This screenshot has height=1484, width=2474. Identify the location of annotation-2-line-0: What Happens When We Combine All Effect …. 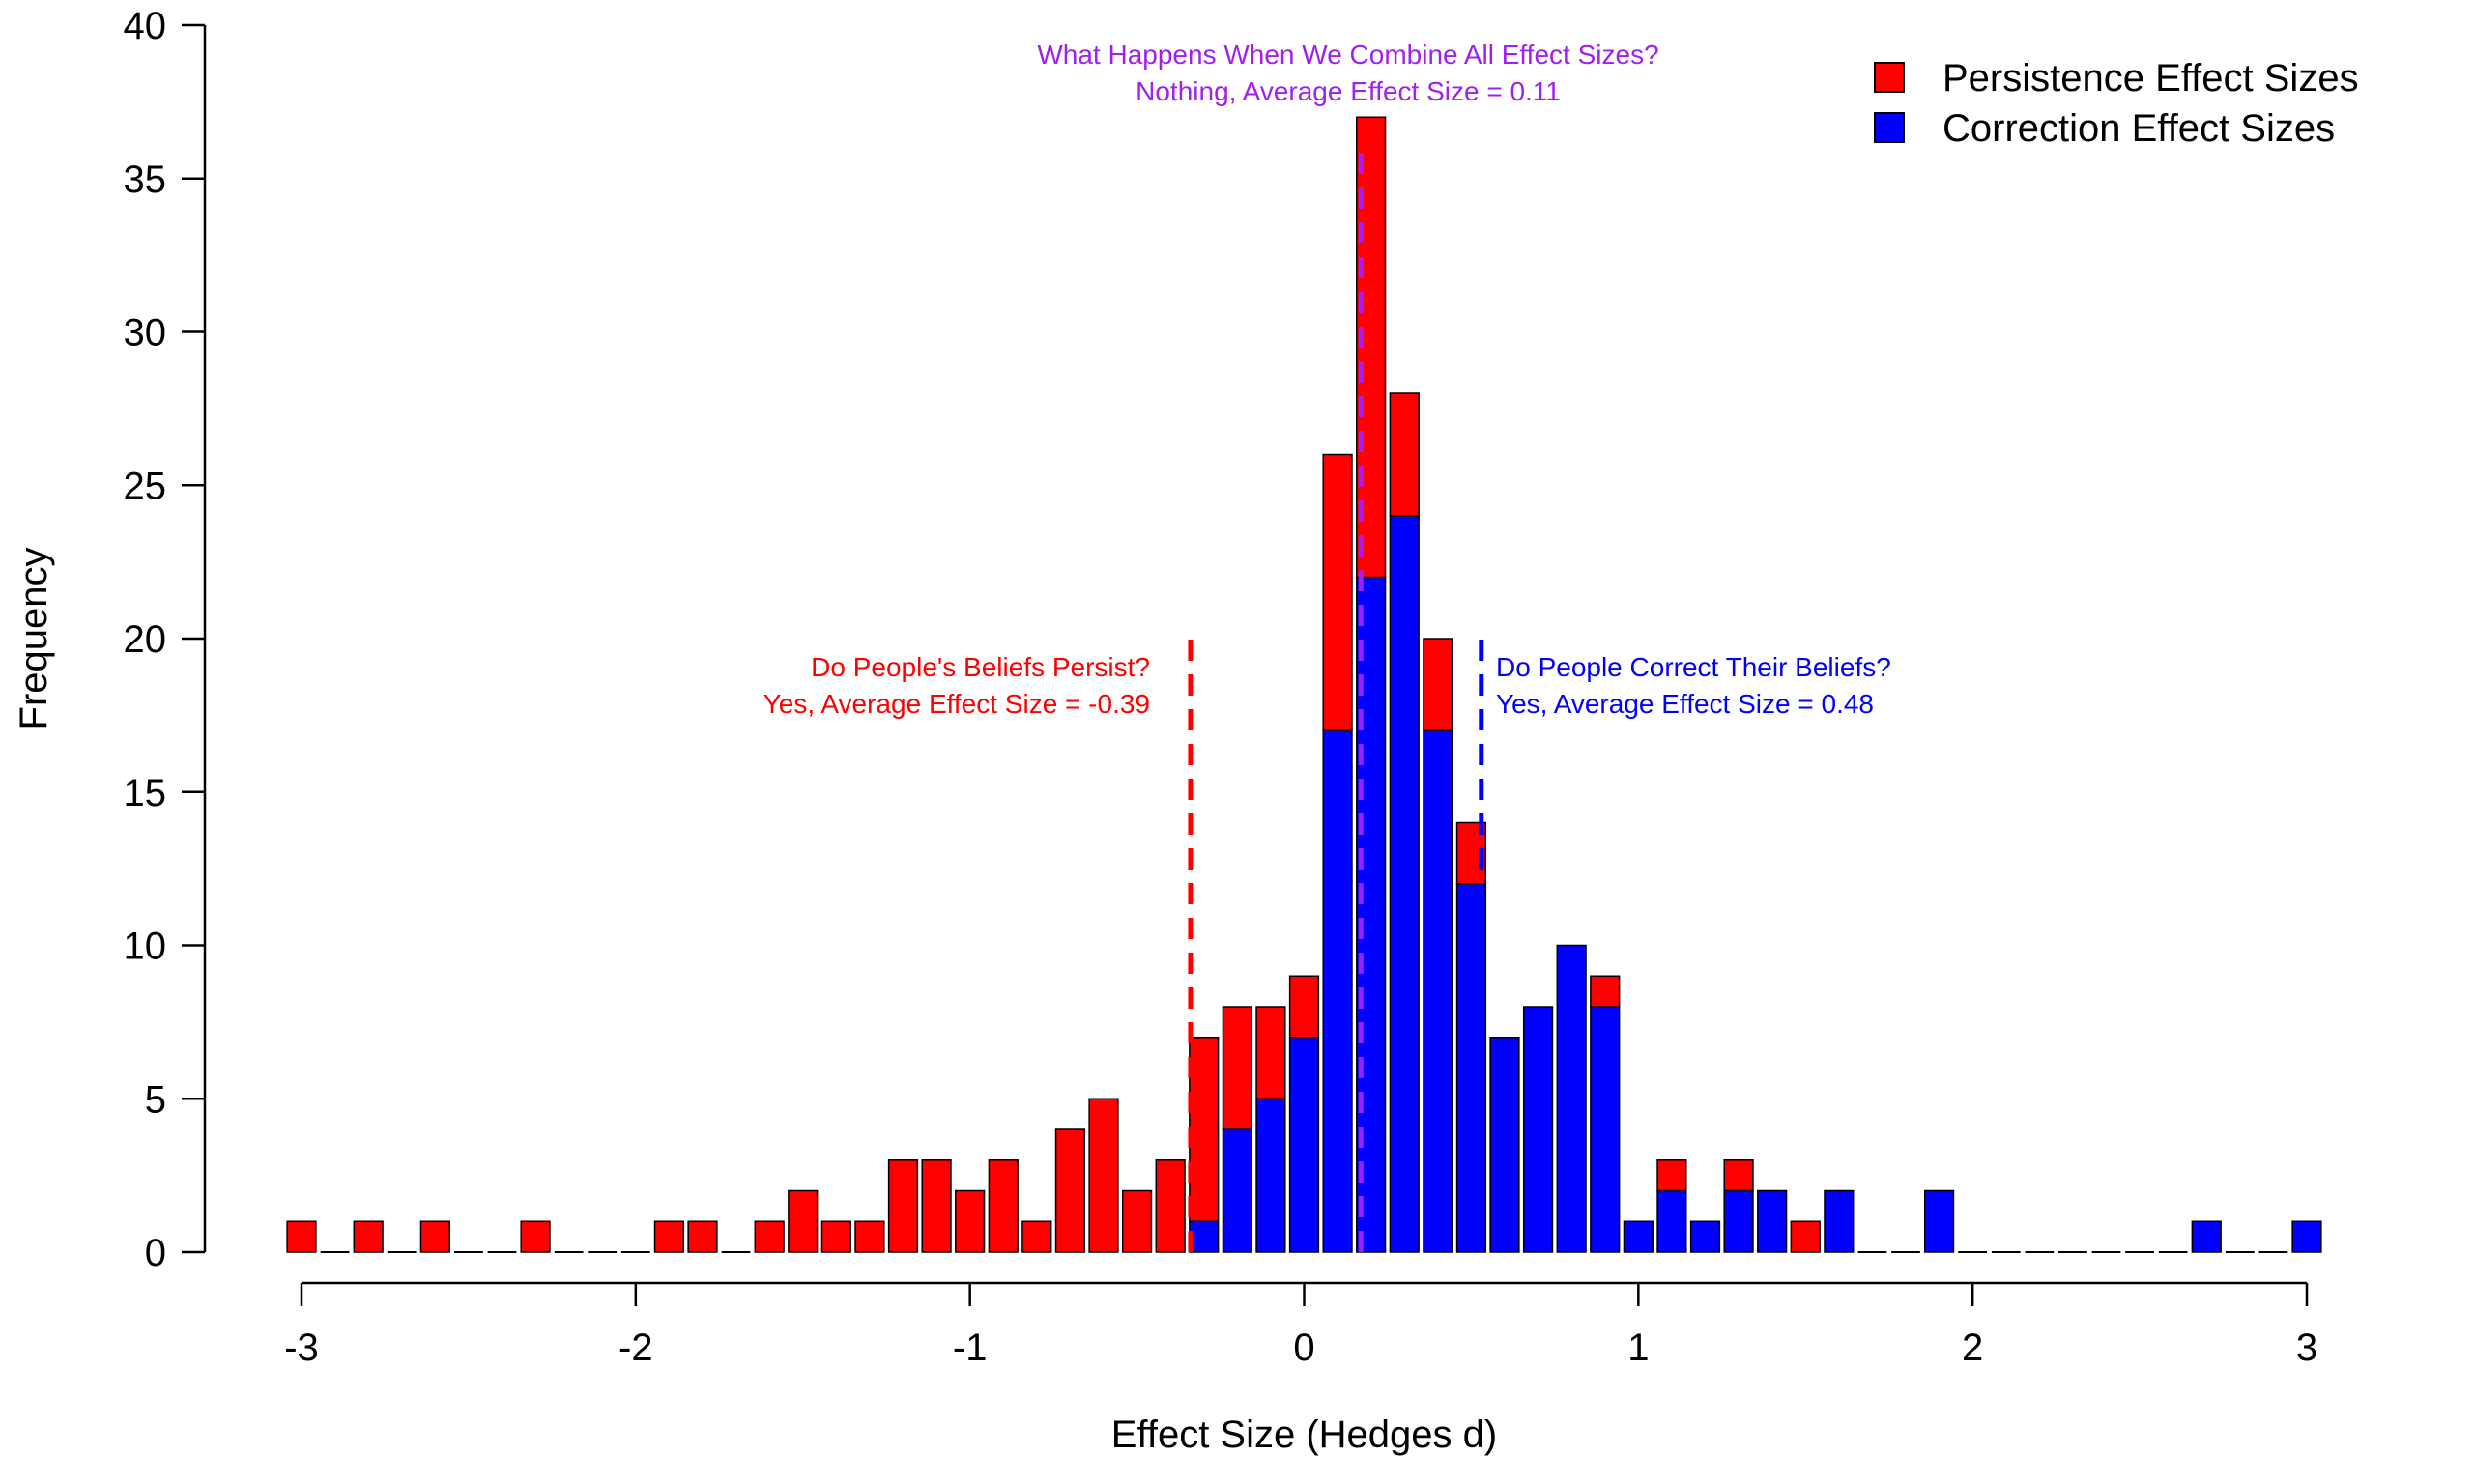
(1347, 55).